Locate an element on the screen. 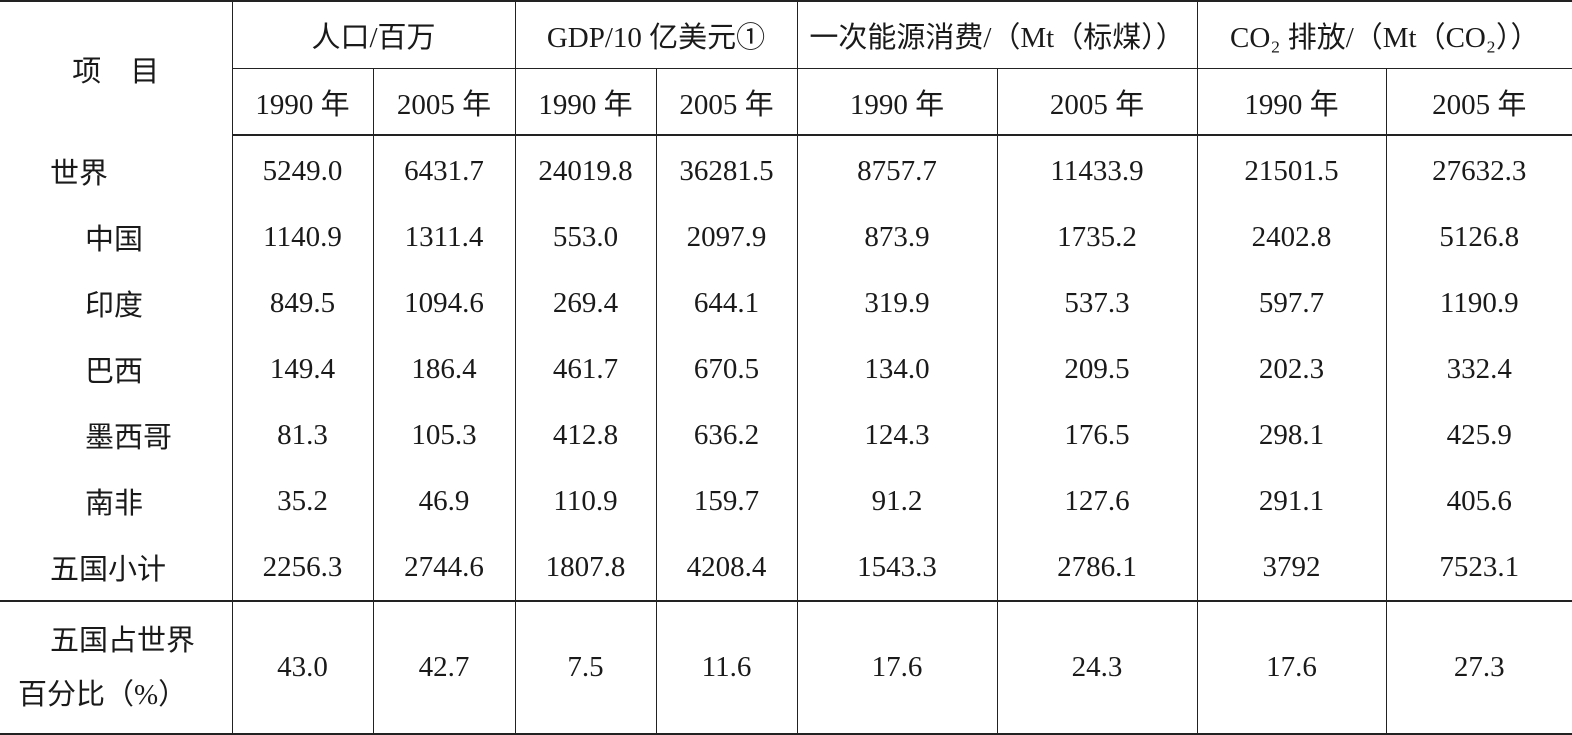 This screenshot has height=735, width=1572. label-line: 五国占世界 is located at coordinates (123, 640).